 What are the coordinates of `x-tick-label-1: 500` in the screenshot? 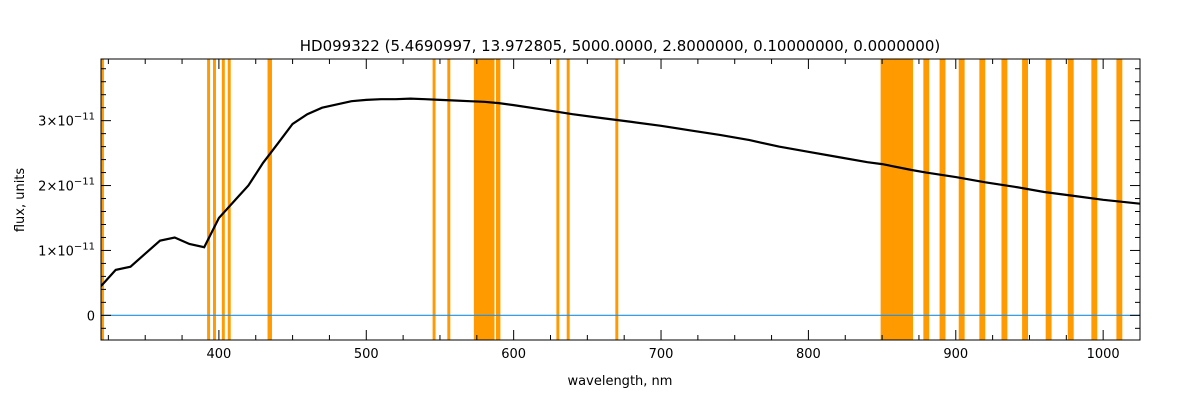 It's located at (366, 354).